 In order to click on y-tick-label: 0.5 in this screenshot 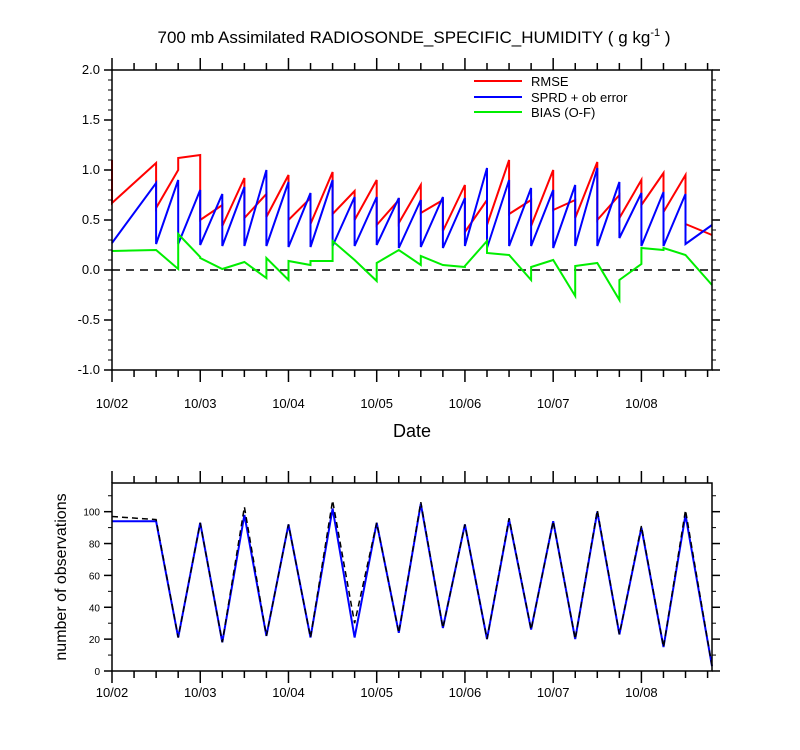, I will do `click(91, 219)`.